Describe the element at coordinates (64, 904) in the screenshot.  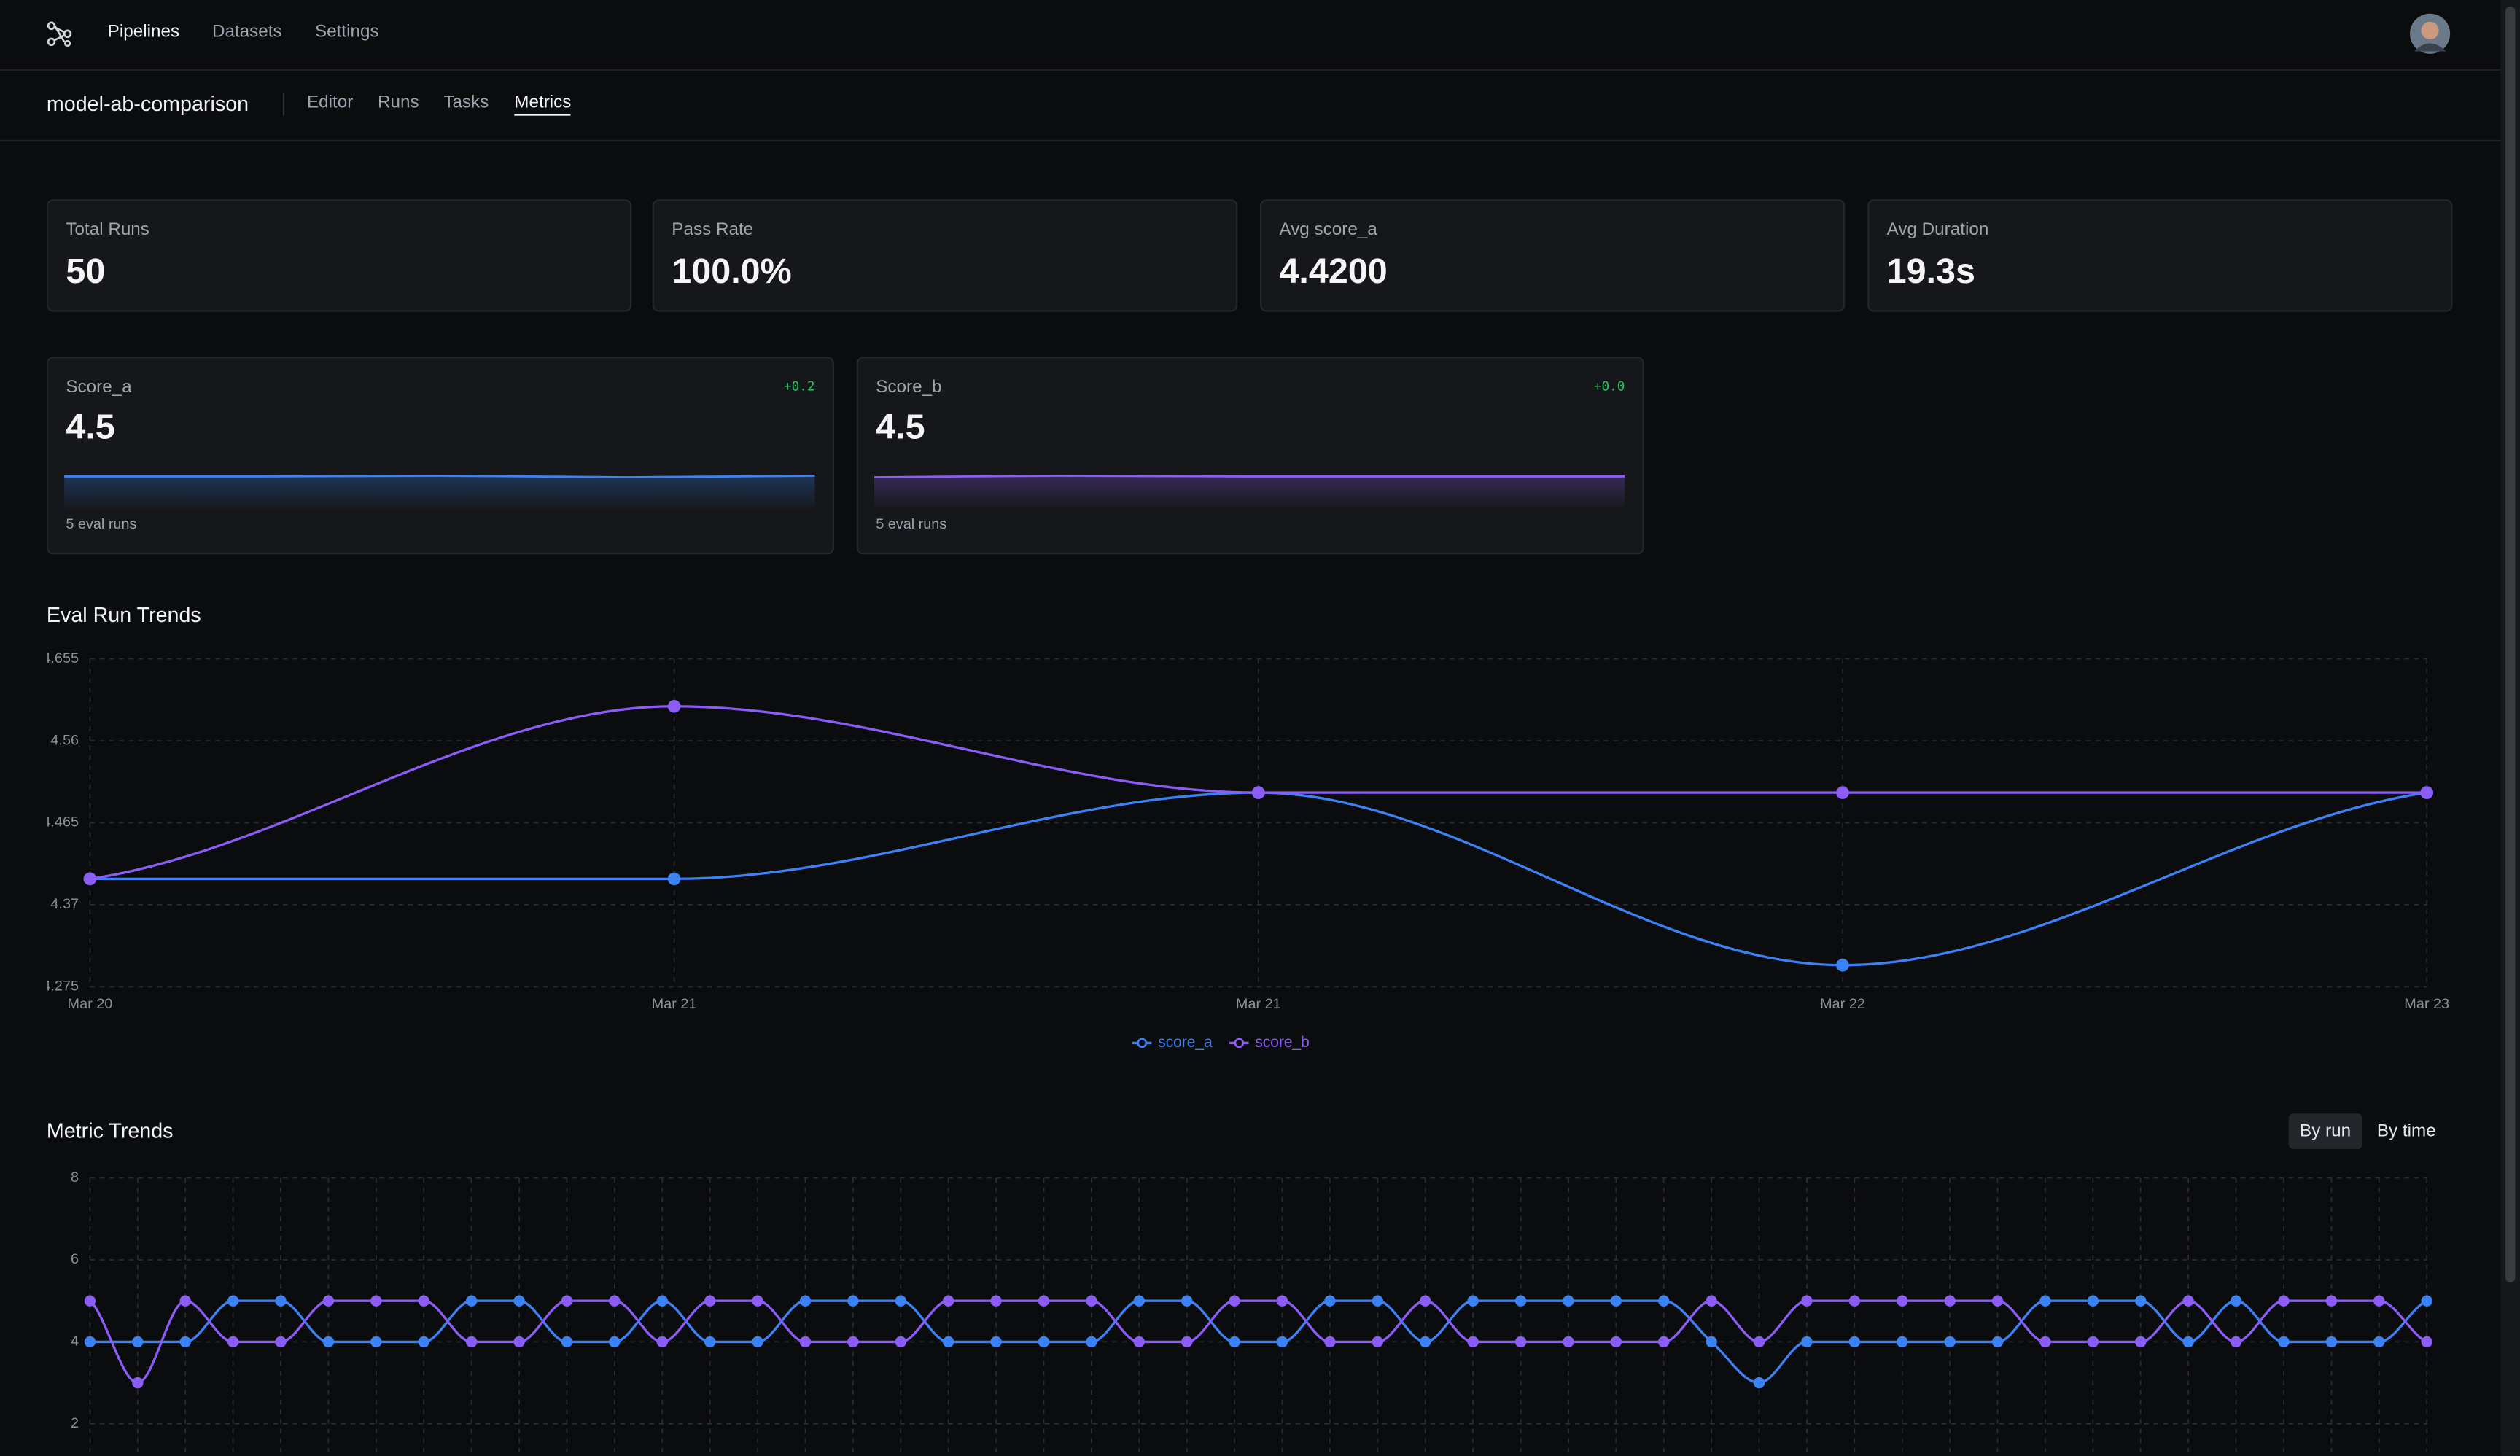
I see `y-tick-label: 4.37` at that location.